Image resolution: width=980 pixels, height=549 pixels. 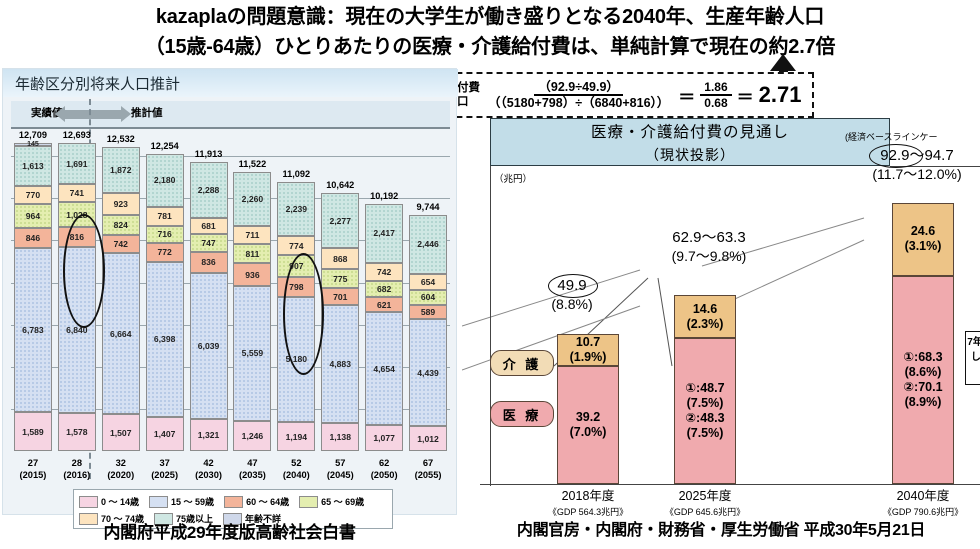 I want to click on x-year: (2035), so click(x=252, y=475).